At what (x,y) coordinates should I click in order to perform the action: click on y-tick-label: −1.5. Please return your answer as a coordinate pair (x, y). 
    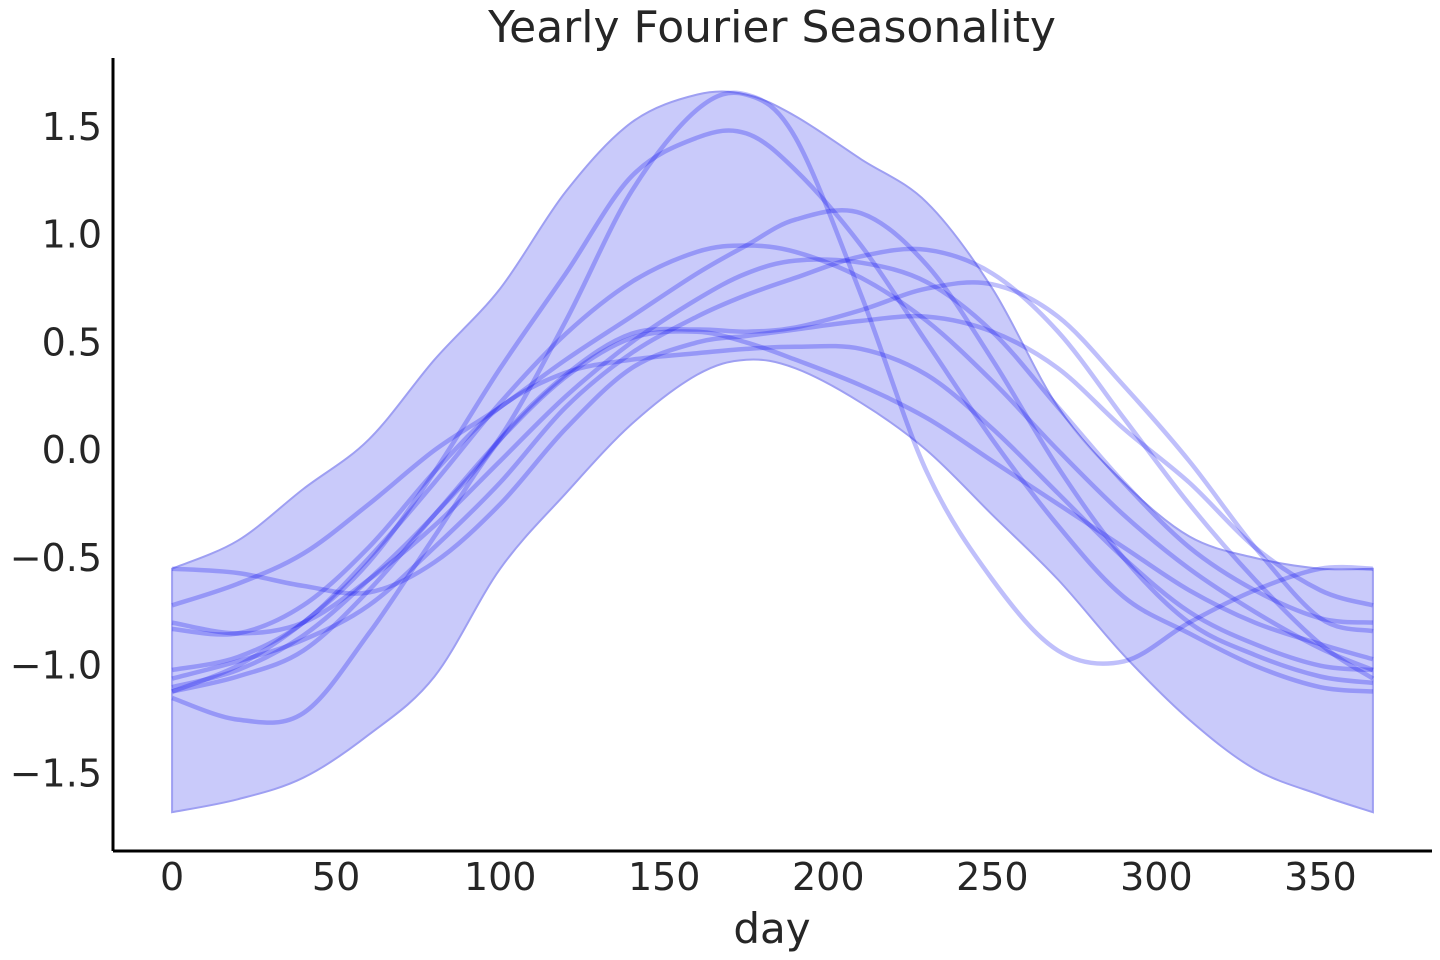
    Looking at the image, I should click on (56, 773).